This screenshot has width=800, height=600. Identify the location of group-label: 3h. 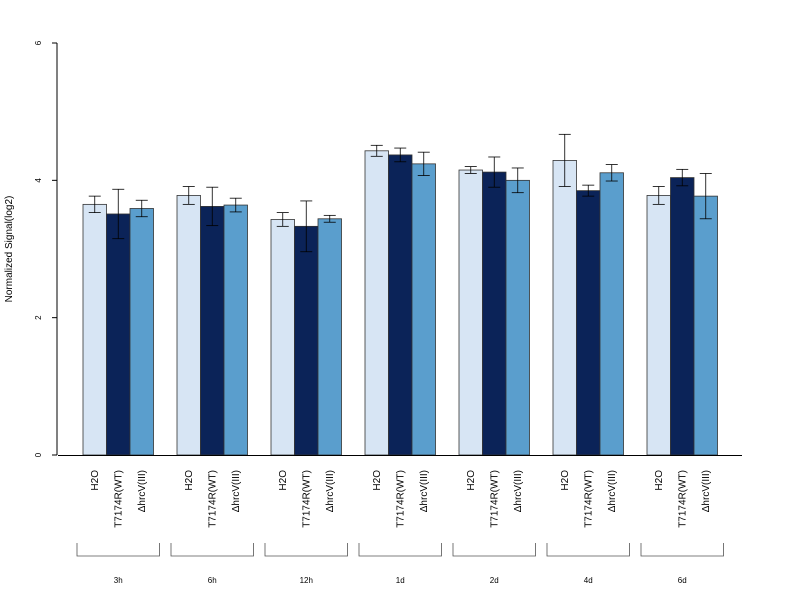
(118, 580).